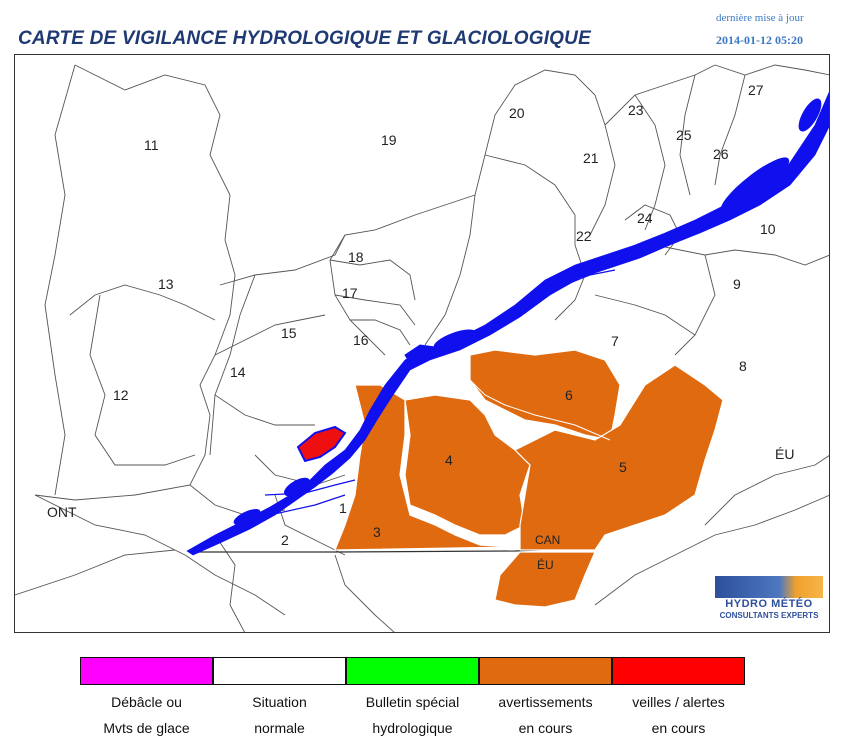  What do you see at coordinates (146, 671) in the screenshot?
I see `legend-swatch-ice` at bounding box center [146, 671].